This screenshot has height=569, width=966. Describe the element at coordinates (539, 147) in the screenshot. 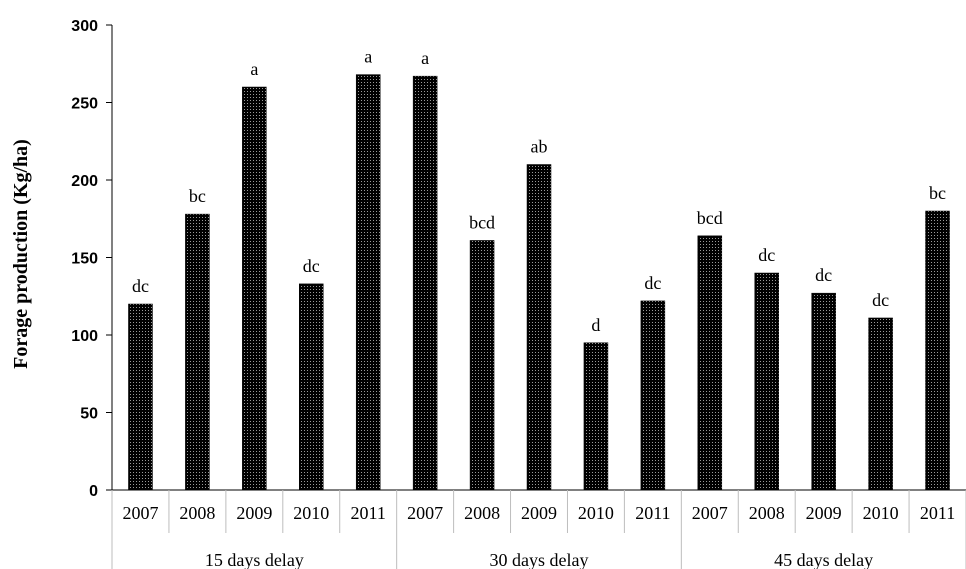

I see `data-label: ab` at that location.